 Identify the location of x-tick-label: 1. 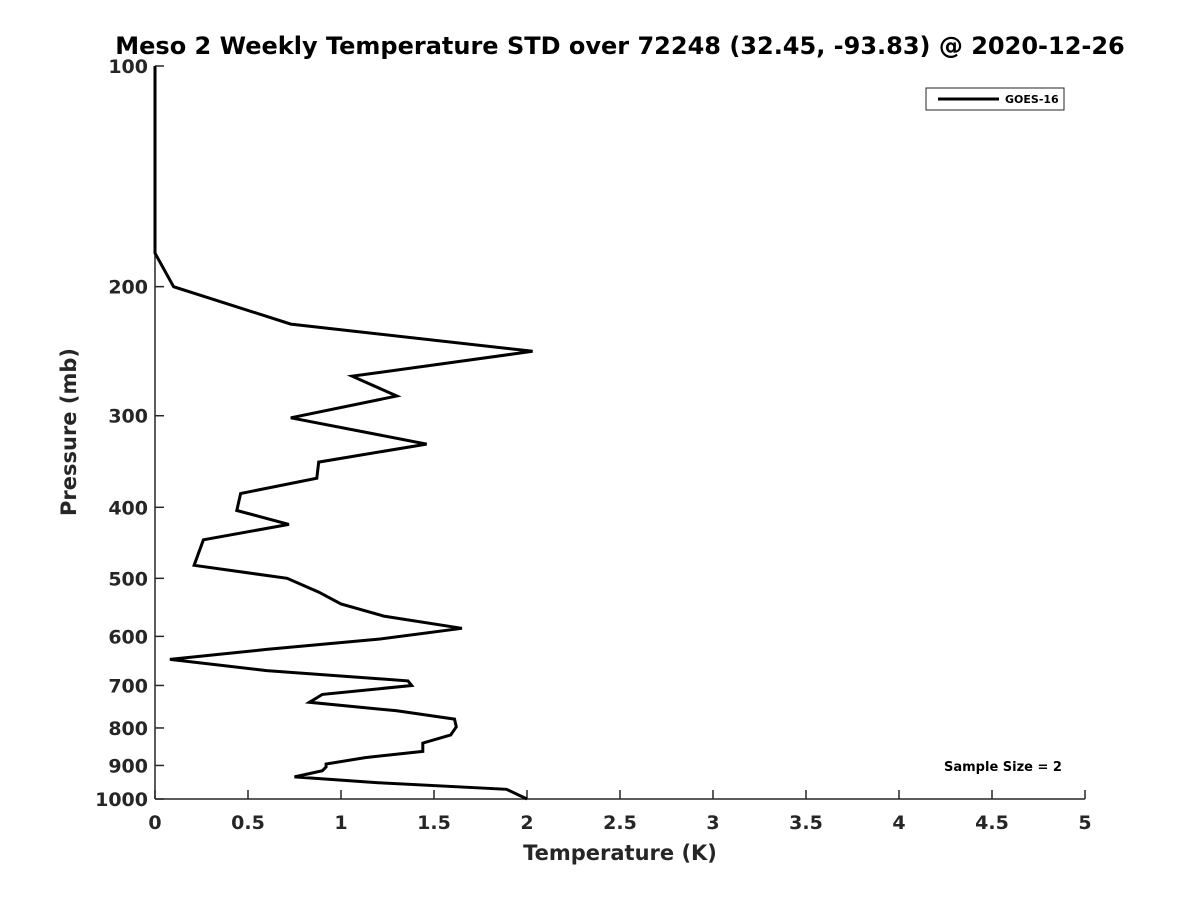
(340, 823).